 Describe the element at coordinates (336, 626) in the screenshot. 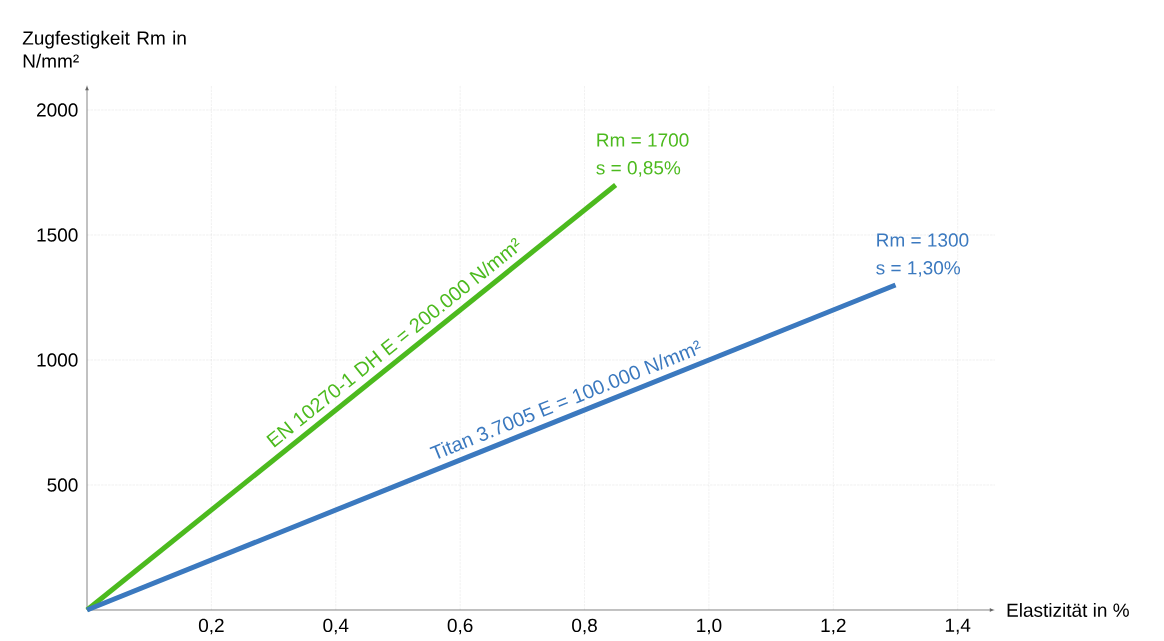

I see `x-tick-label: 0,4` at that location.